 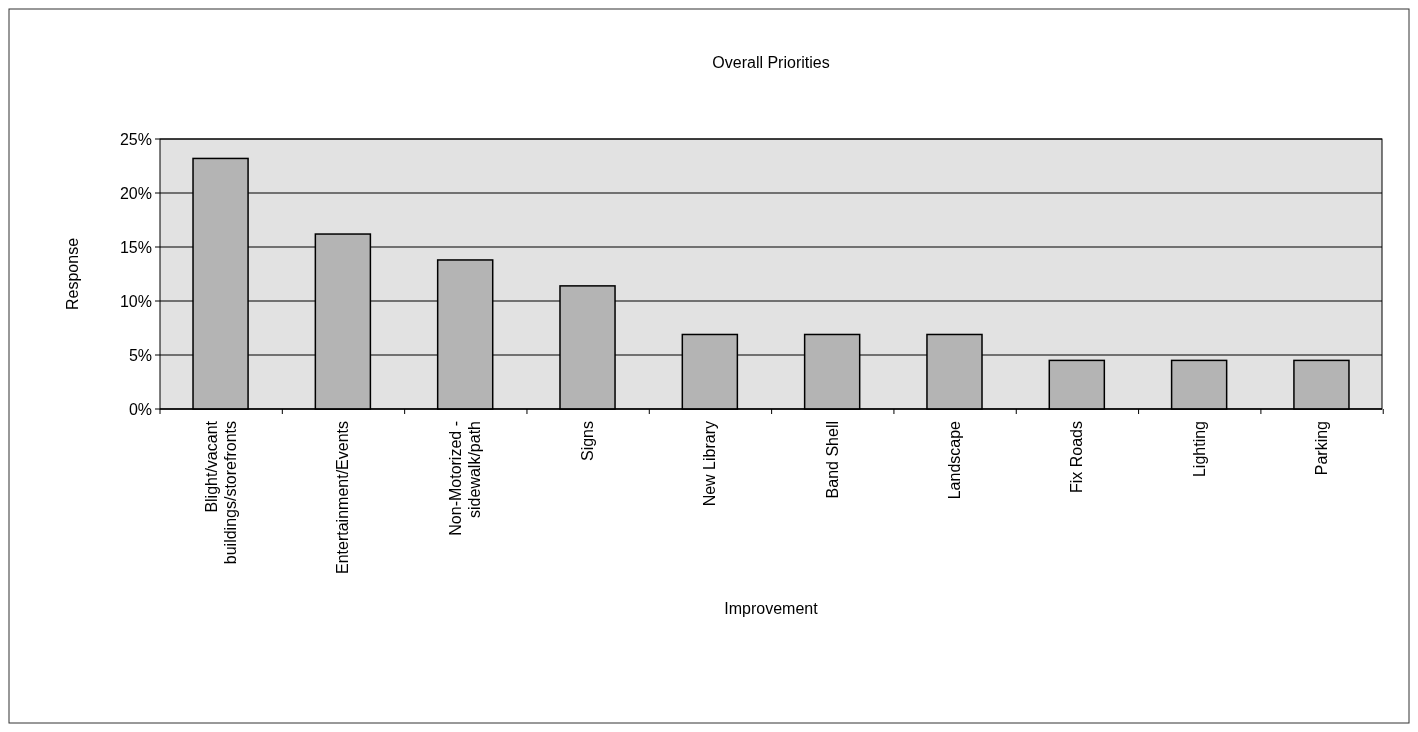 I want to click on y-axis-title: Response, so click(x=72, y=274).